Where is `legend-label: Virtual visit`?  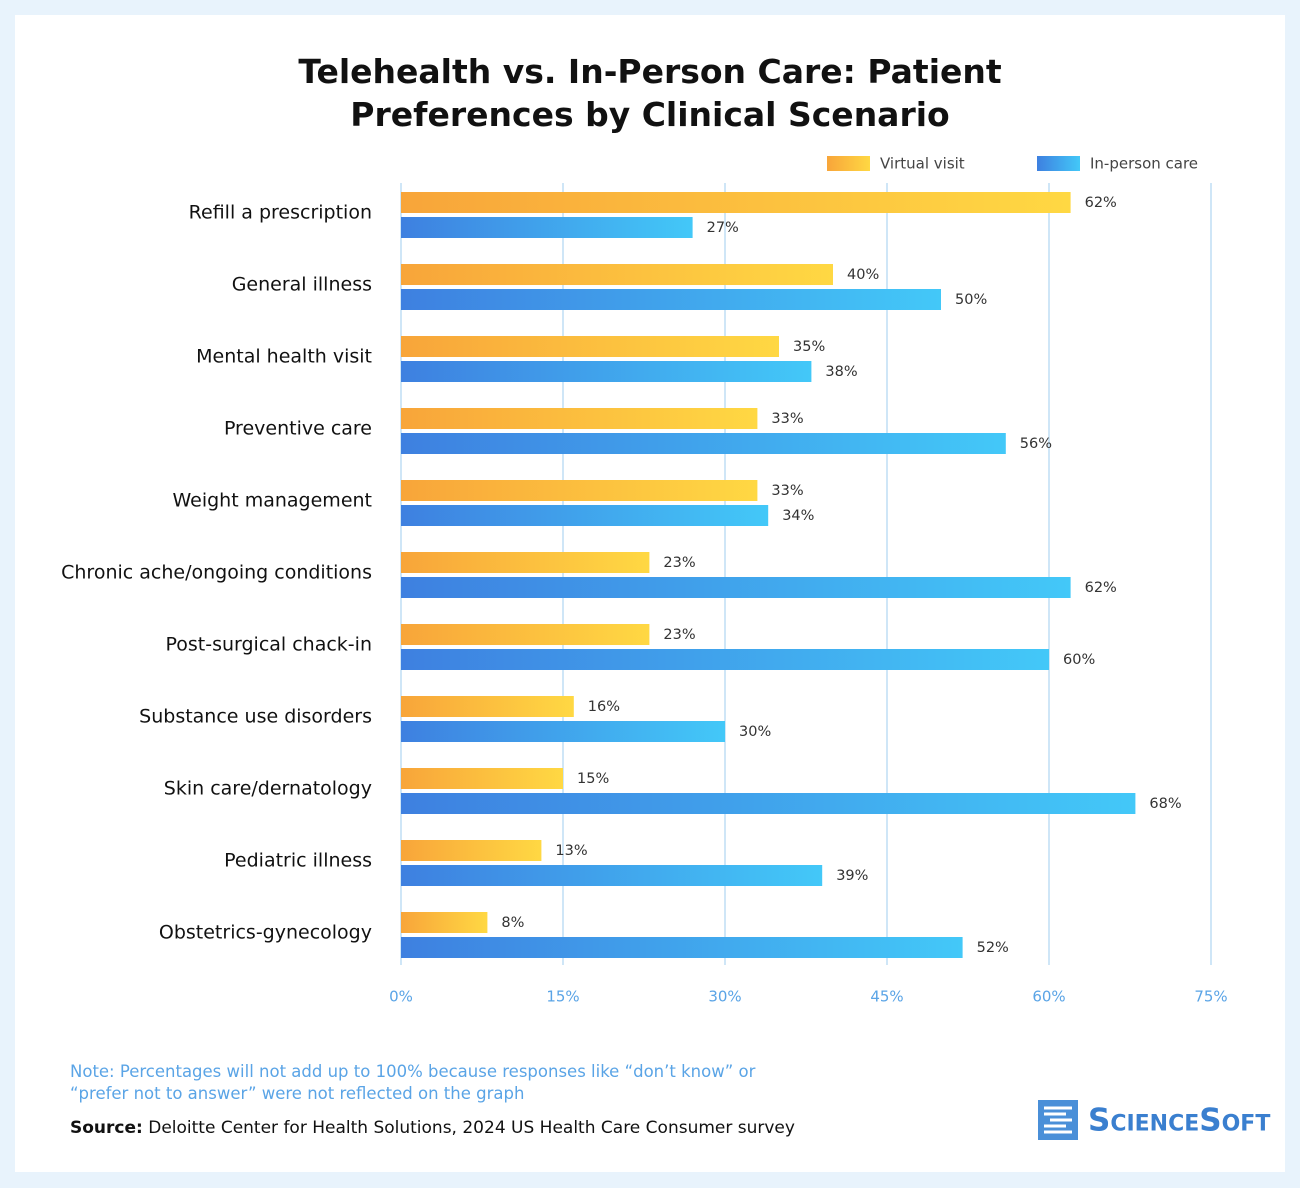 legend-label: Virtual visit is located at coordinates (922, 164).